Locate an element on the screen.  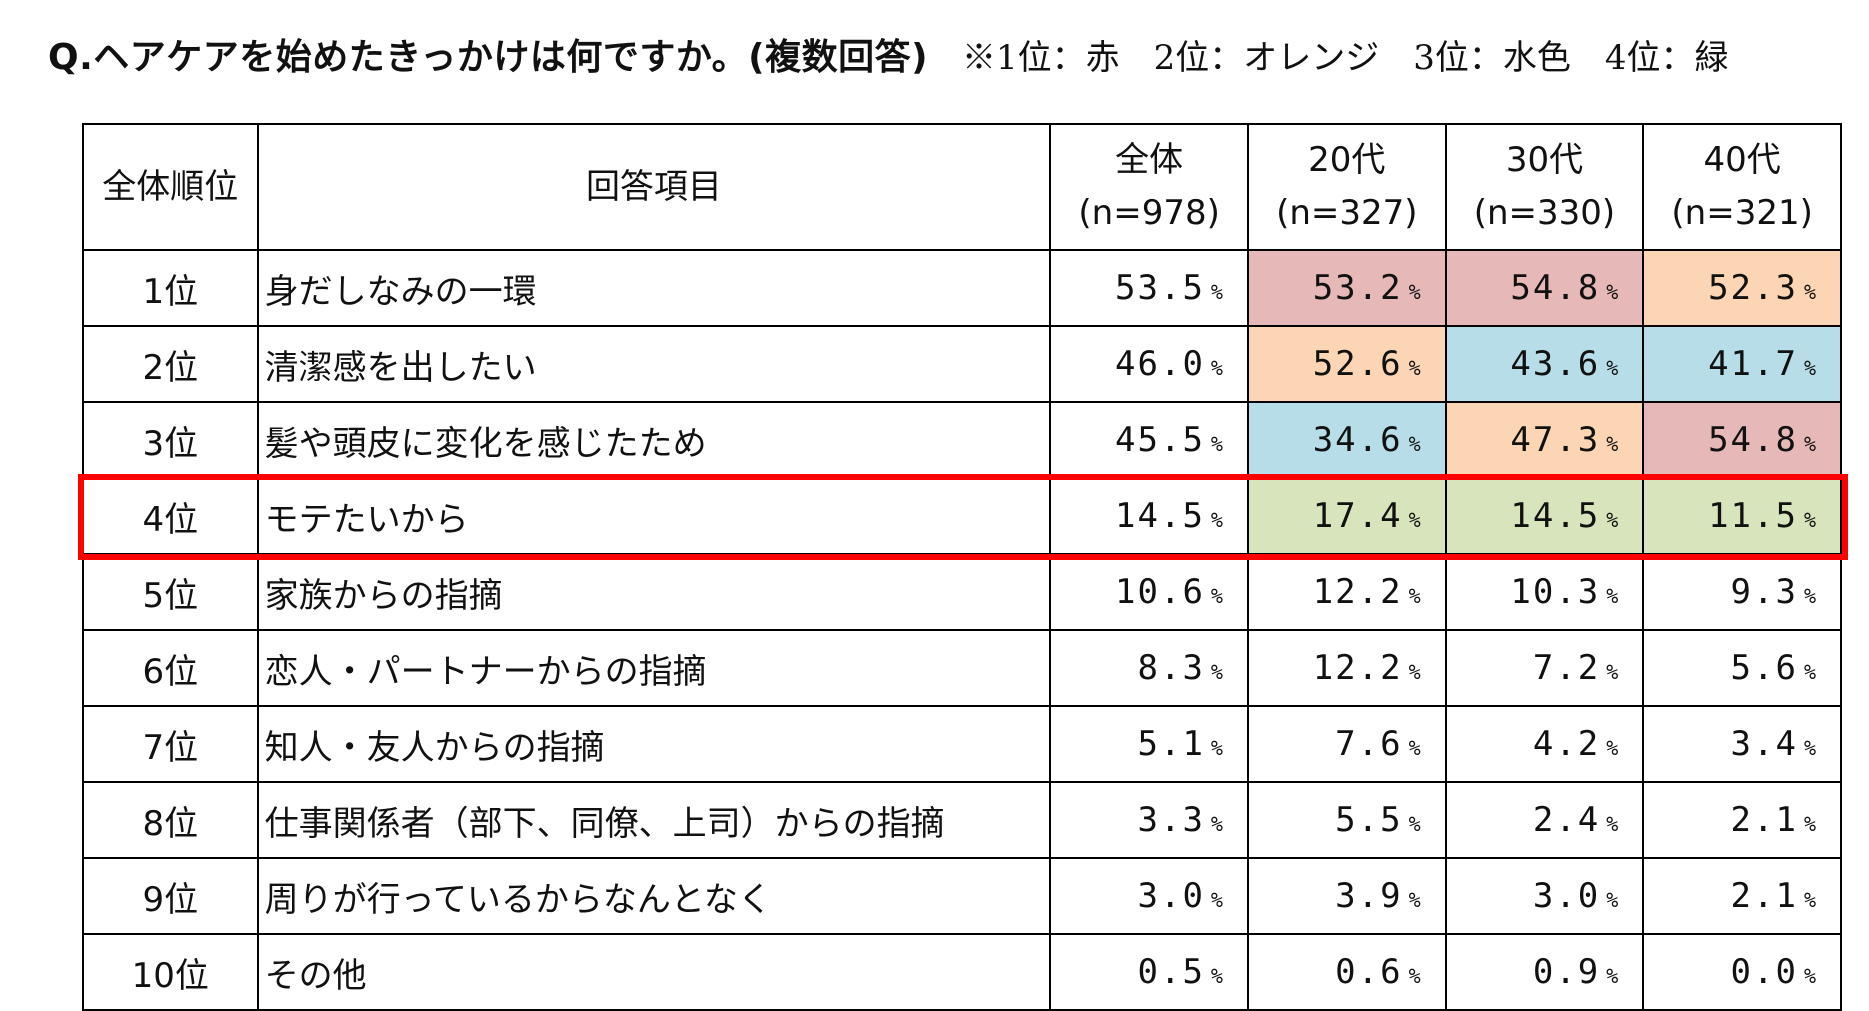
value-cell: 17.4% is located at coordinates (1346, 516).